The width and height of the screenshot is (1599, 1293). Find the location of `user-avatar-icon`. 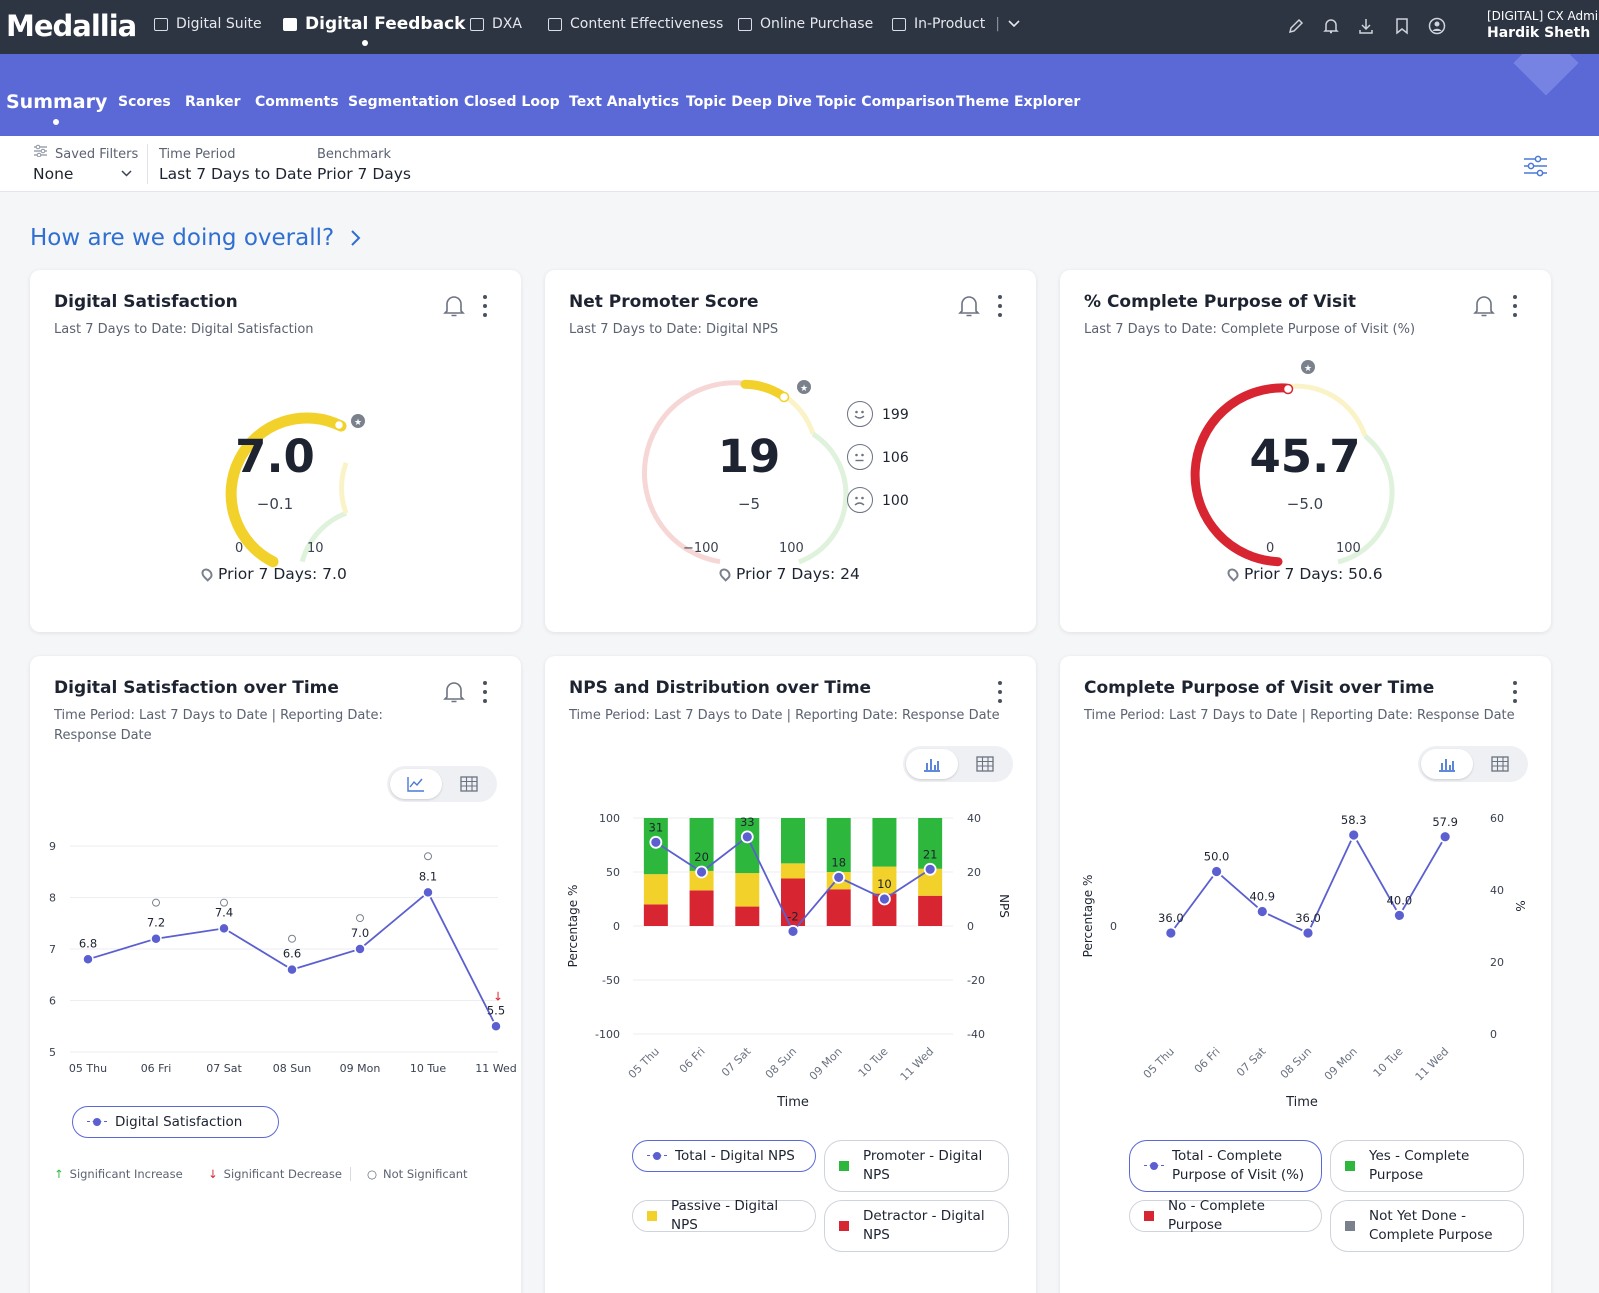

user-avatar-icon is located at coordinates (1437, 26).